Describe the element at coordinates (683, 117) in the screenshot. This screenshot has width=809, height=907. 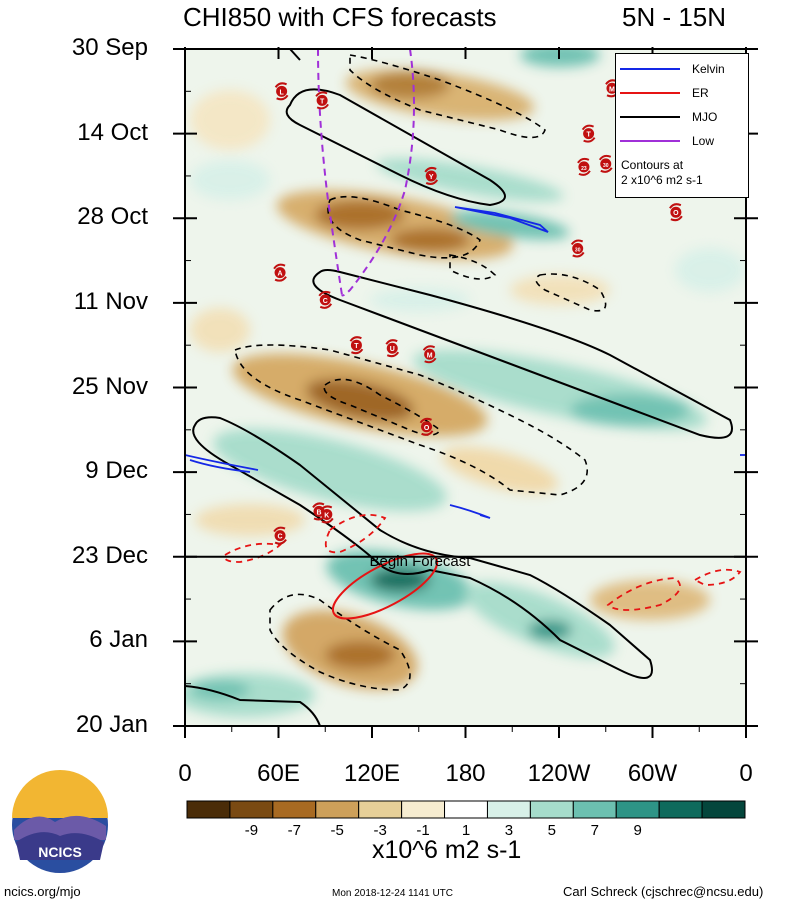
I see `legend-item-mjo: MJO` at that location.